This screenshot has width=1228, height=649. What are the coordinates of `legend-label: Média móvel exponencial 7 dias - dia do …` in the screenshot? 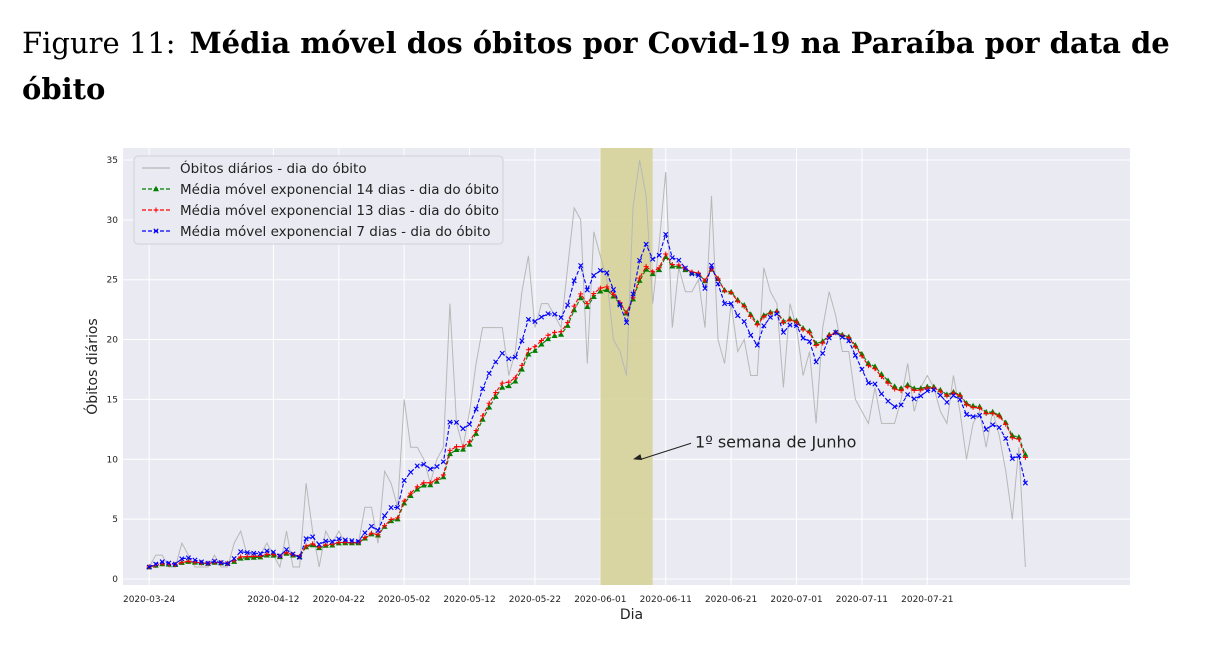 It's located at (335, 232).